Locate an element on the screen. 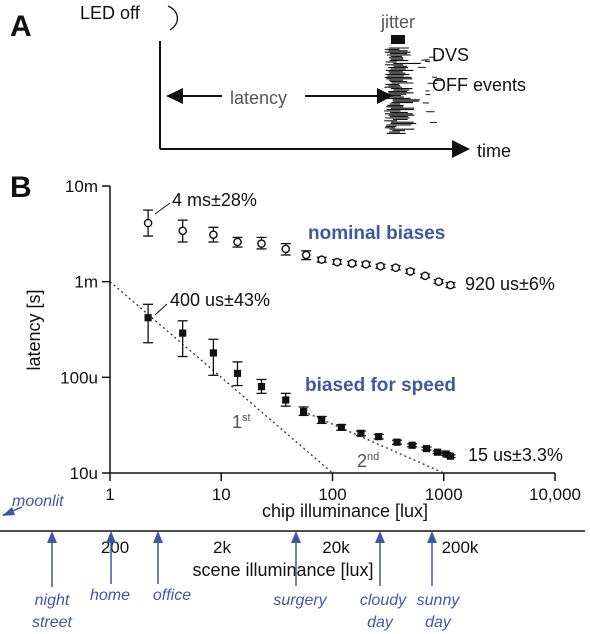 This screenshot has height=634, width=590. cloudy-day-arrowhead is located at coordinates (380, 537).